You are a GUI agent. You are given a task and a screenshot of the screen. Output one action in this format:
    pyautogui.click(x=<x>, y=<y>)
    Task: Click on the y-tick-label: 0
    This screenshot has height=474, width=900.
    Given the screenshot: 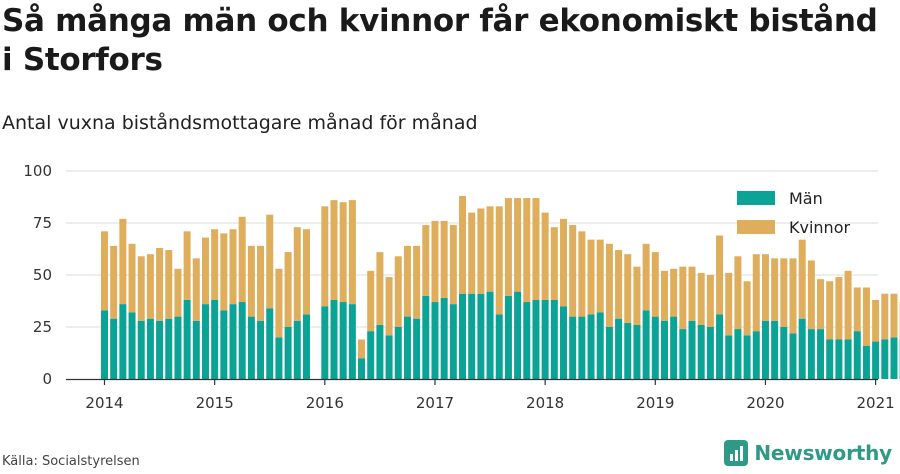 What is the action you would take?
    pyautogui.click(x=47, y=379)
    